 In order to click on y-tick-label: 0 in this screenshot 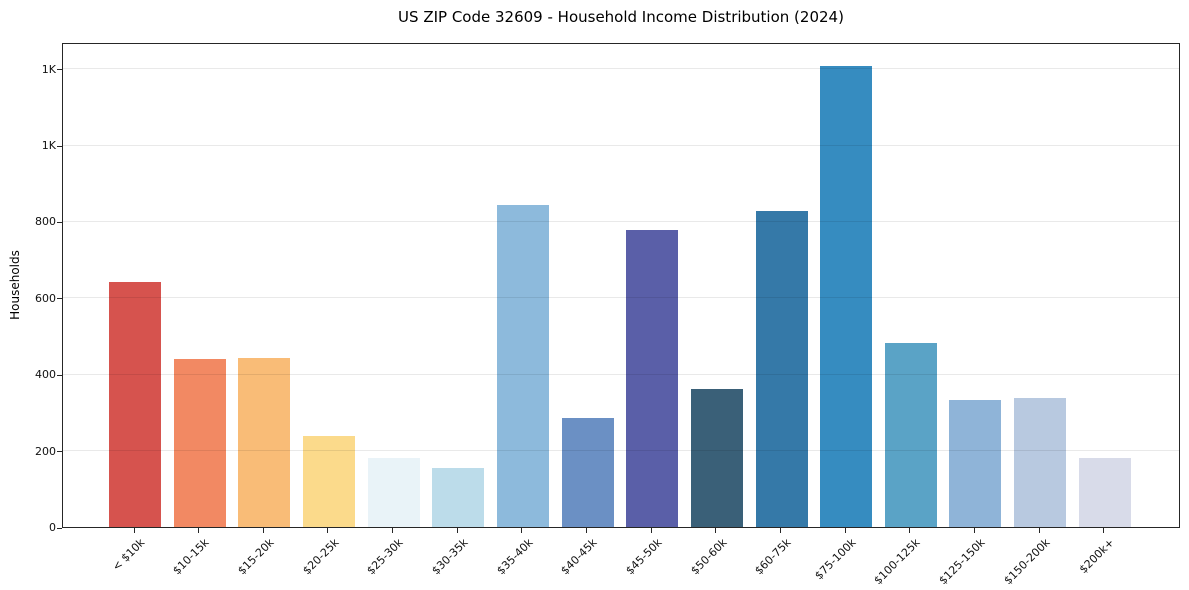, I will do `click(52, 527)`.